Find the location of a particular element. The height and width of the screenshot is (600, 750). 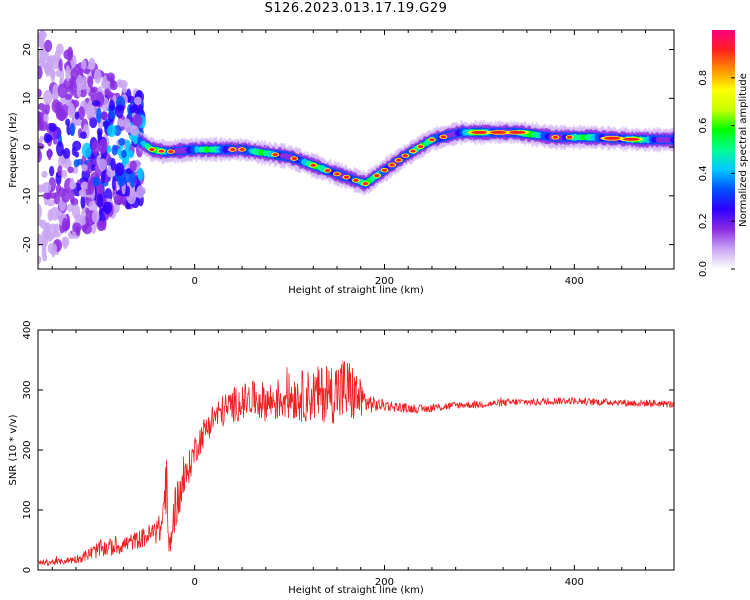

spectrogram-x-tick-label: 400 is located at coordinates (574, 281).